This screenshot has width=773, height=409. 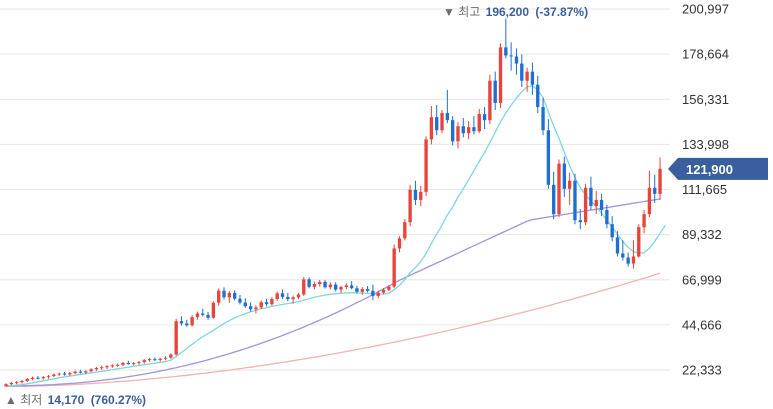 I want to click on low-marker-prefix: ▲ 최저, so click(x=23, y=400).